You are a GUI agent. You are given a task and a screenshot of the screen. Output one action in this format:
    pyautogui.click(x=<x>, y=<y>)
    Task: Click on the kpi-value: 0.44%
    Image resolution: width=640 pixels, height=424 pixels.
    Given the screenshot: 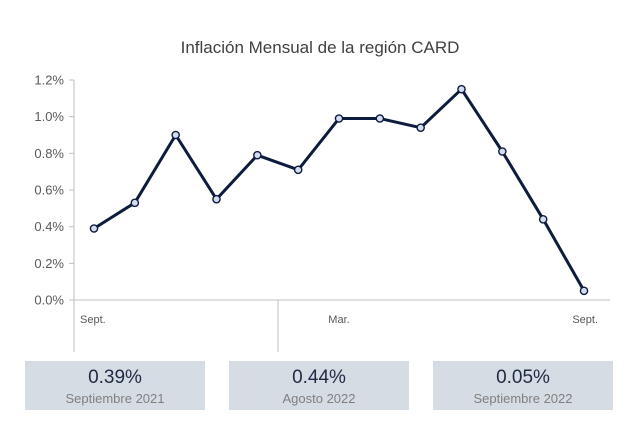 What is the action you would take?
    pyautogui.click(x=319, y=377)
    